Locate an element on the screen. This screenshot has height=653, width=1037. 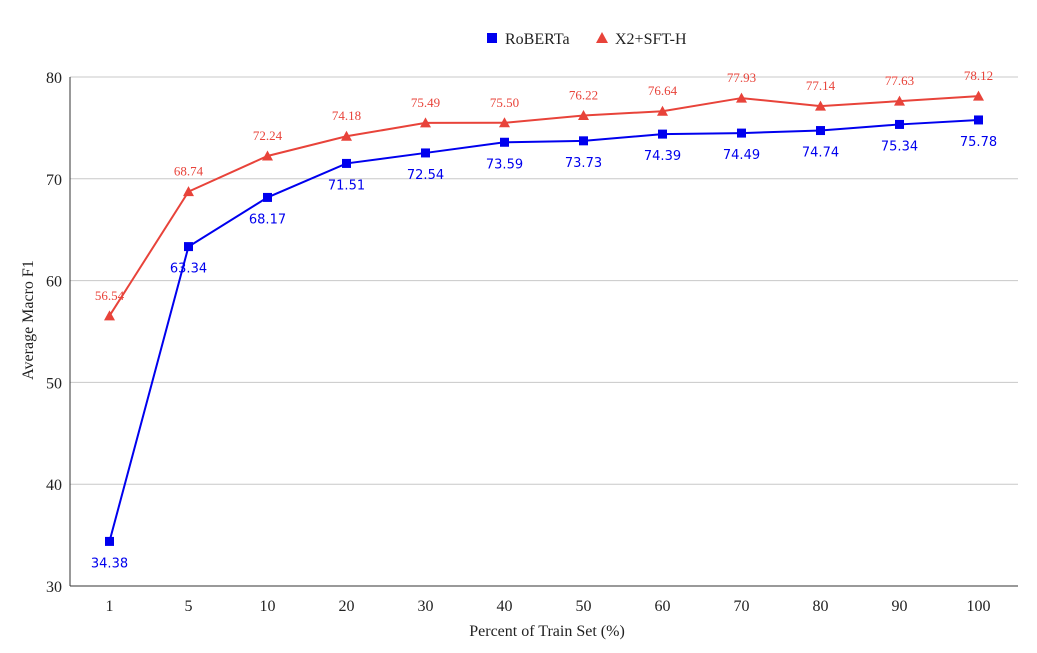
series-1-data-label: 76.64 is located at coordinates (663, 90).